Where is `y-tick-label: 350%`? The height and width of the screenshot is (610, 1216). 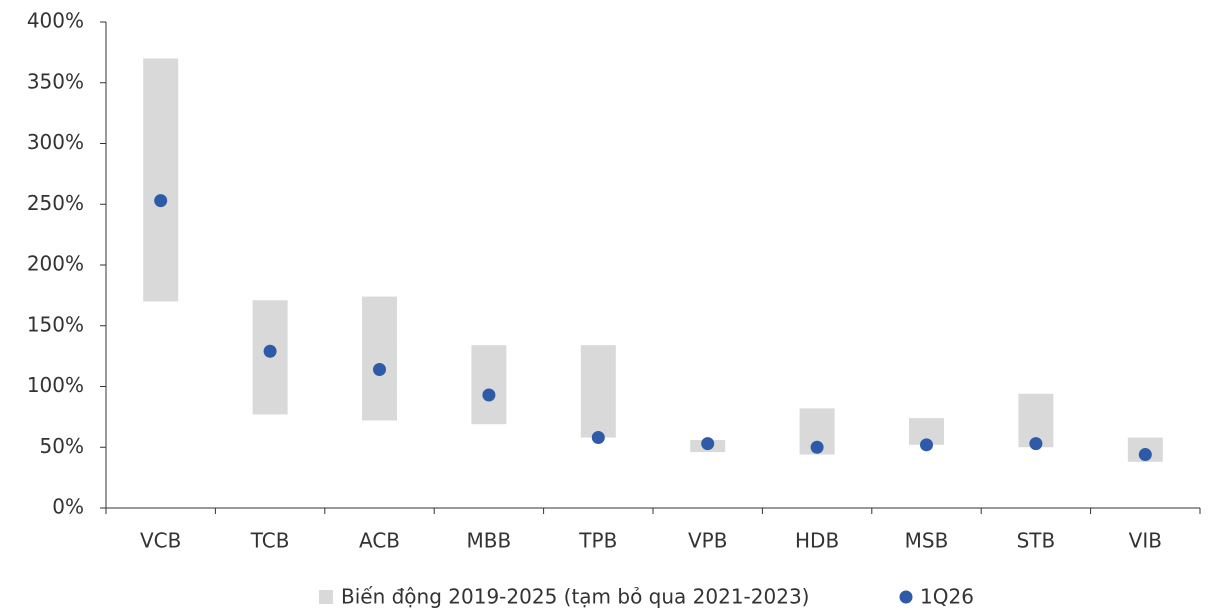
y-tick-label: 350% is located at coordinates (55, 81).